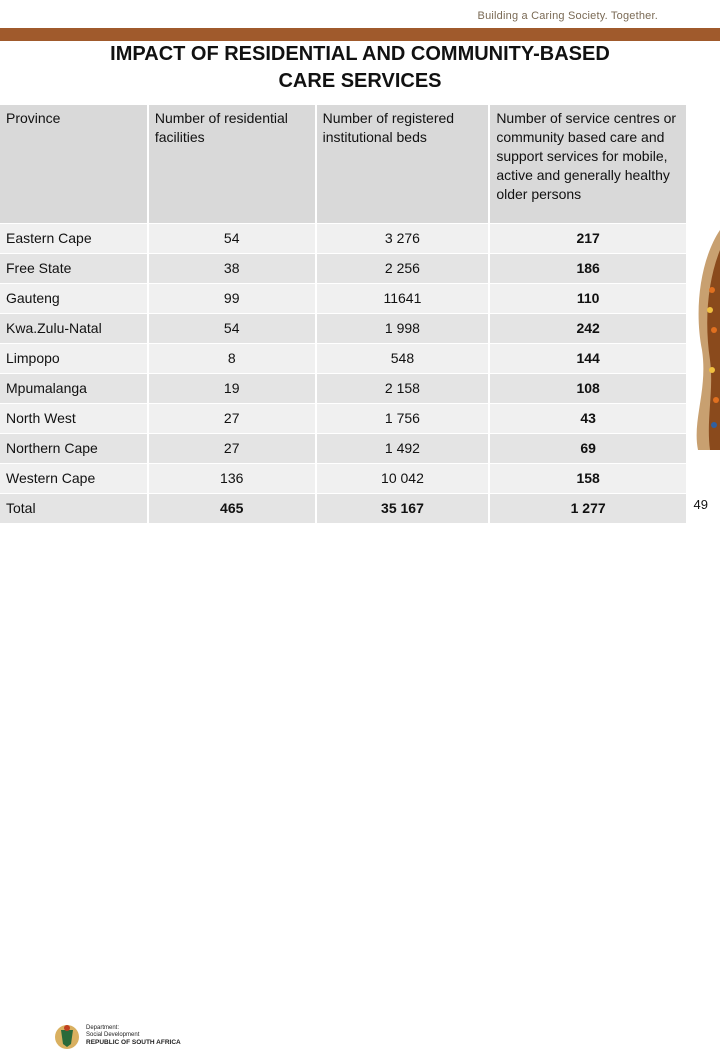 The width and height of the screenshot is (720, 1052). I want to click on cell-residential-facilities: 8, so click(232, 357).